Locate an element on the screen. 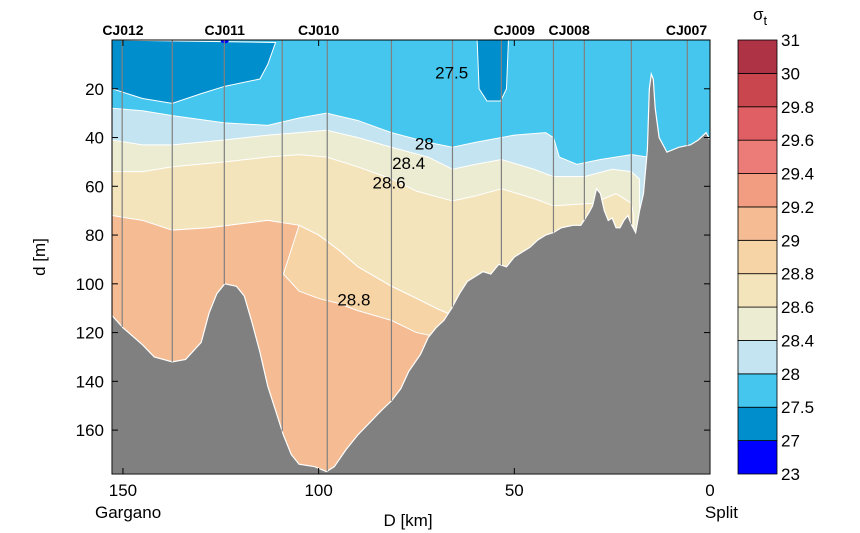 The width and height of the screenshot is (860, 533). colorbar-title-main: σ is located at coordinates (758, 14).